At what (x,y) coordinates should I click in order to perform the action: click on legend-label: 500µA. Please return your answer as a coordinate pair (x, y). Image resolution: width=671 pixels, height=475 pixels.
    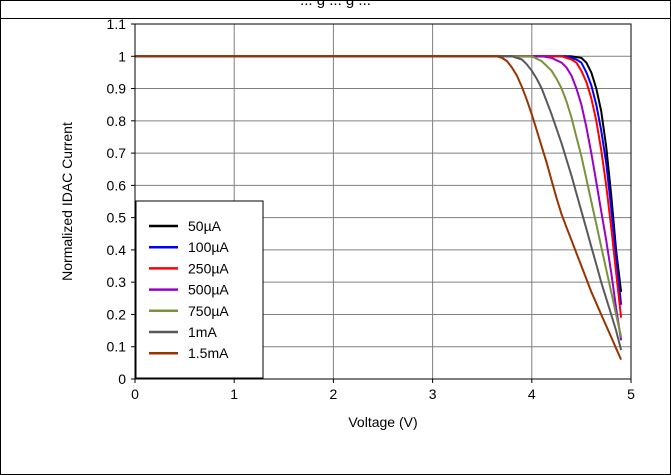
    Looking at the image, I should click on (208, 290).